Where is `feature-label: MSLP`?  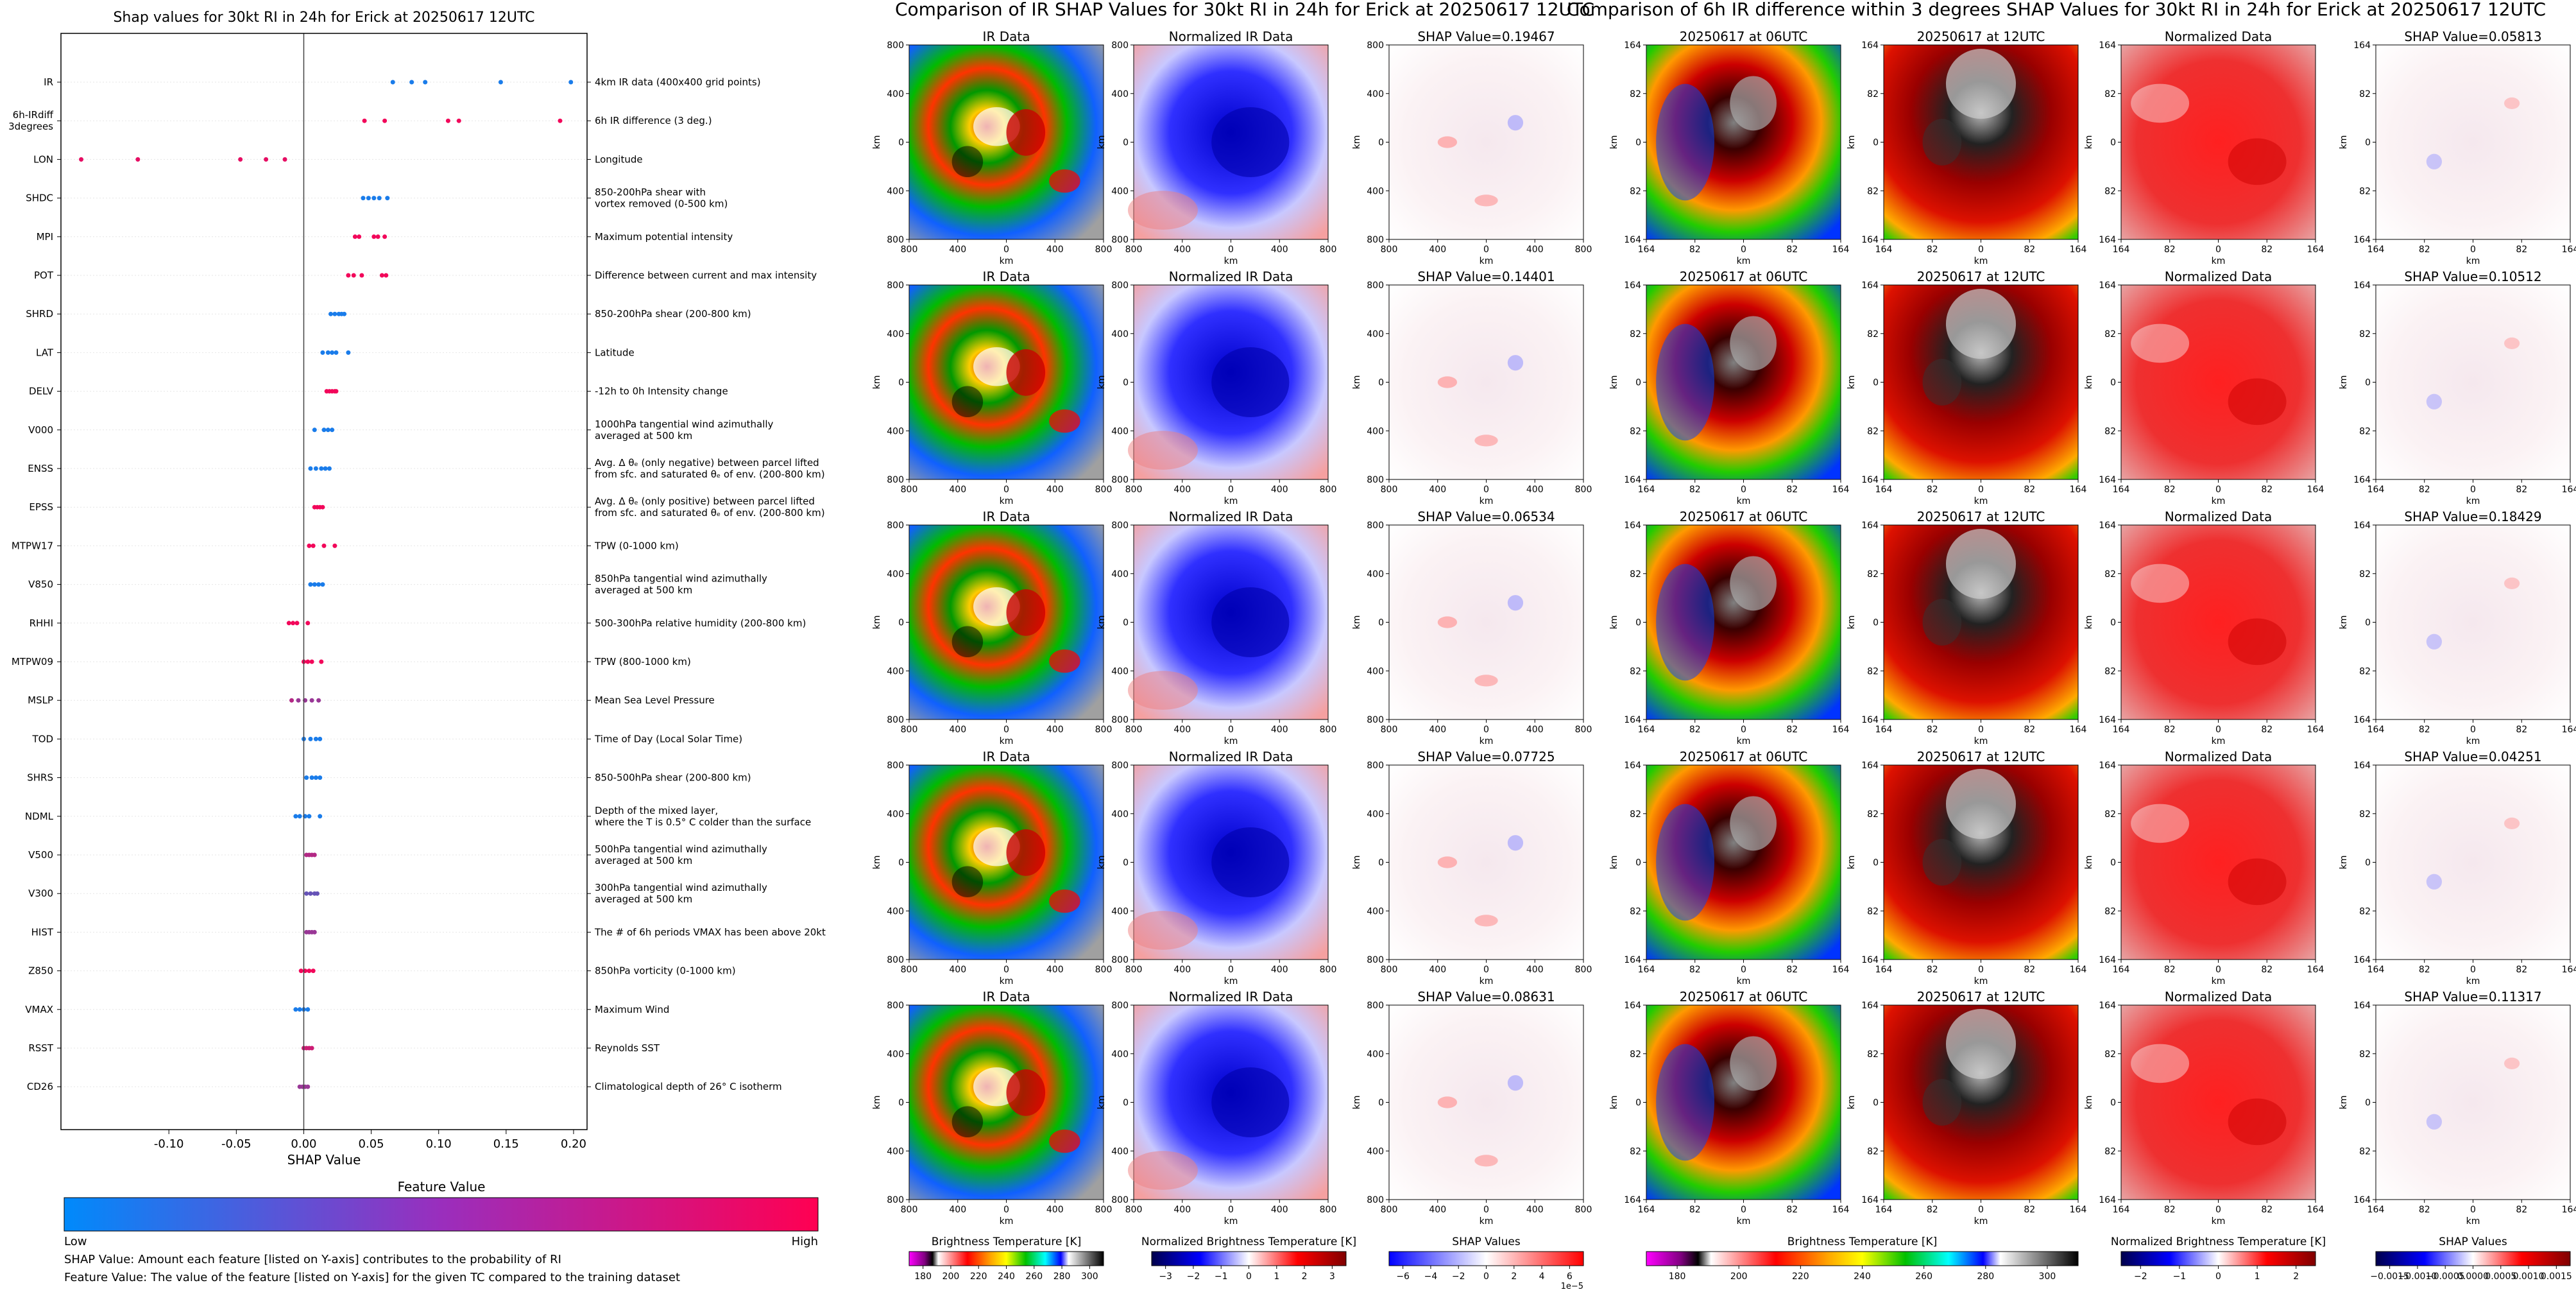 feature-label: MSLP is located at coordinates (40, 700).